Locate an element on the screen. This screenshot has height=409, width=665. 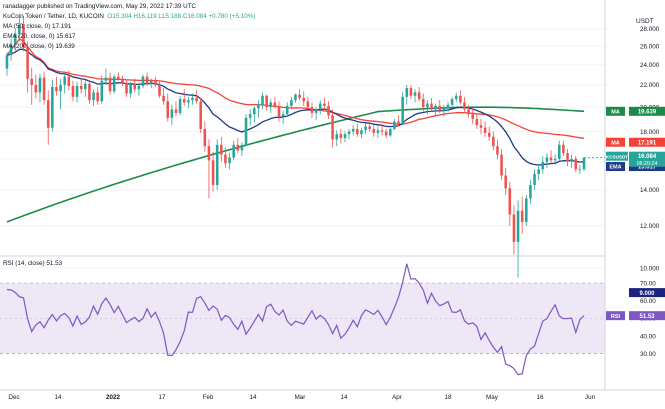
ma200-badge-value-text: 19.639 is located at coordinates (647, 112).